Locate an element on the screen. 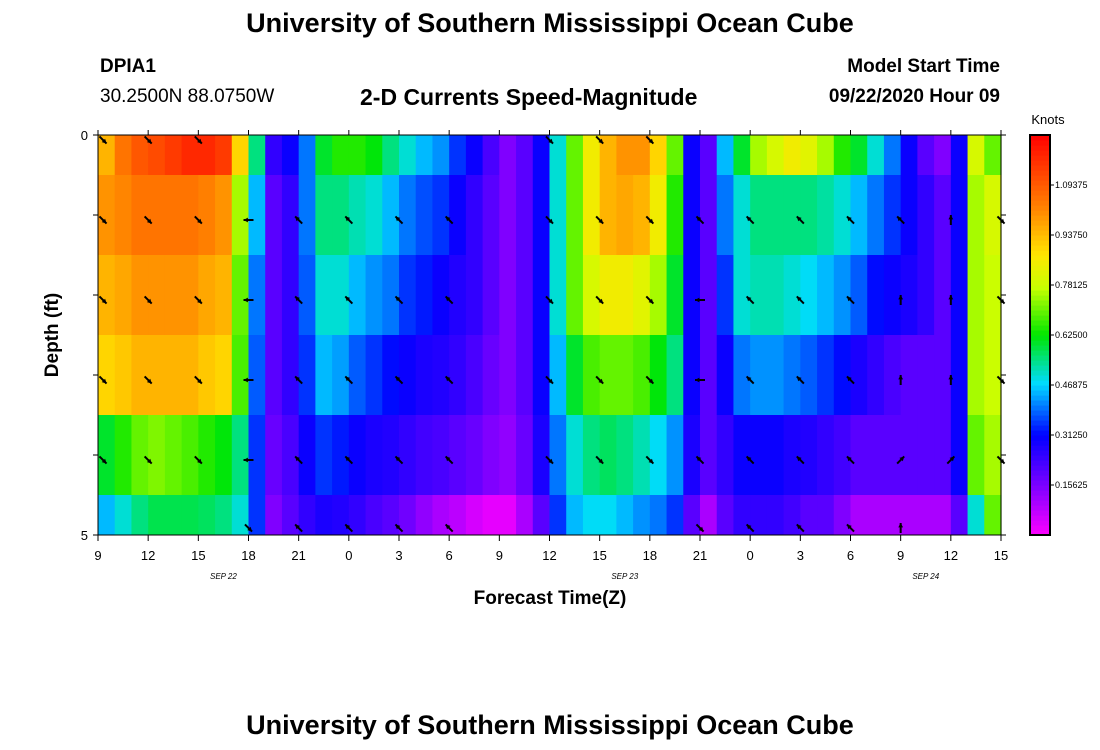 This screenshot has width=1100, height=750. model-start-label: Model Start Time is located at coordinates (923, 66).